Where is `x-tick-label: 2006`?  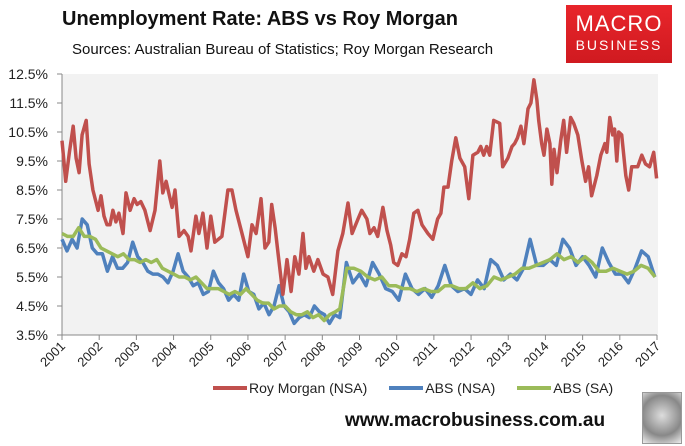 x-tick-label: 2006 is located at coordinates (238, 354).